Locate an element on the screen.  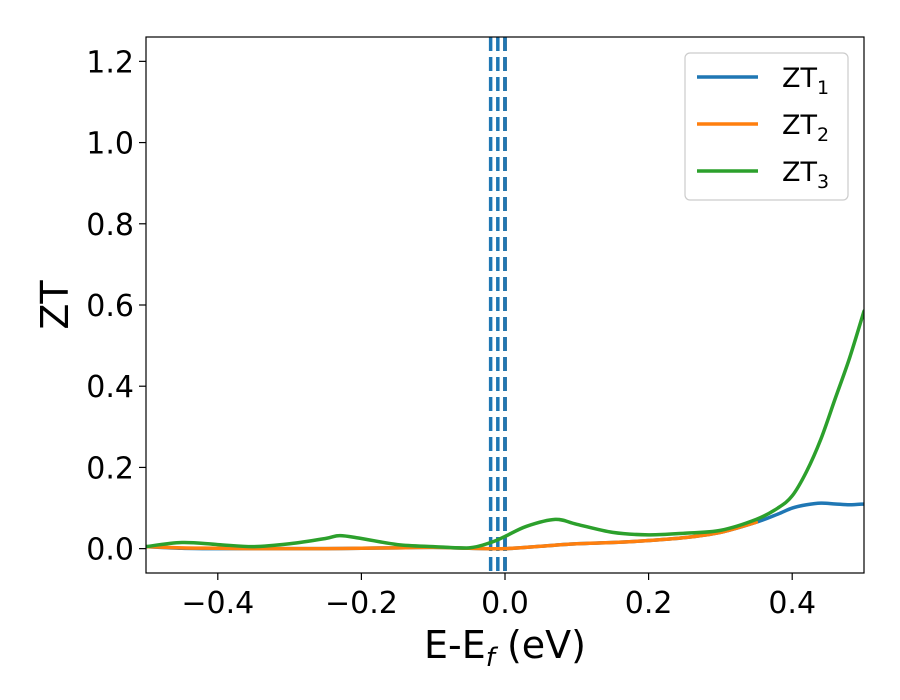
x-axis-title-unit: (eV) is located at coordinates (540, 645).